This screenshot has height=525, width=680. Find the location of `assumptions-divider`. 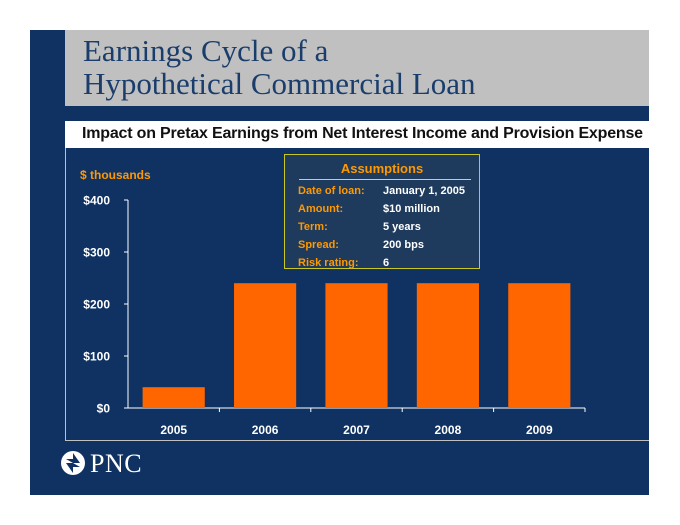

assumptions-divider is located at coordinates (385, 179).